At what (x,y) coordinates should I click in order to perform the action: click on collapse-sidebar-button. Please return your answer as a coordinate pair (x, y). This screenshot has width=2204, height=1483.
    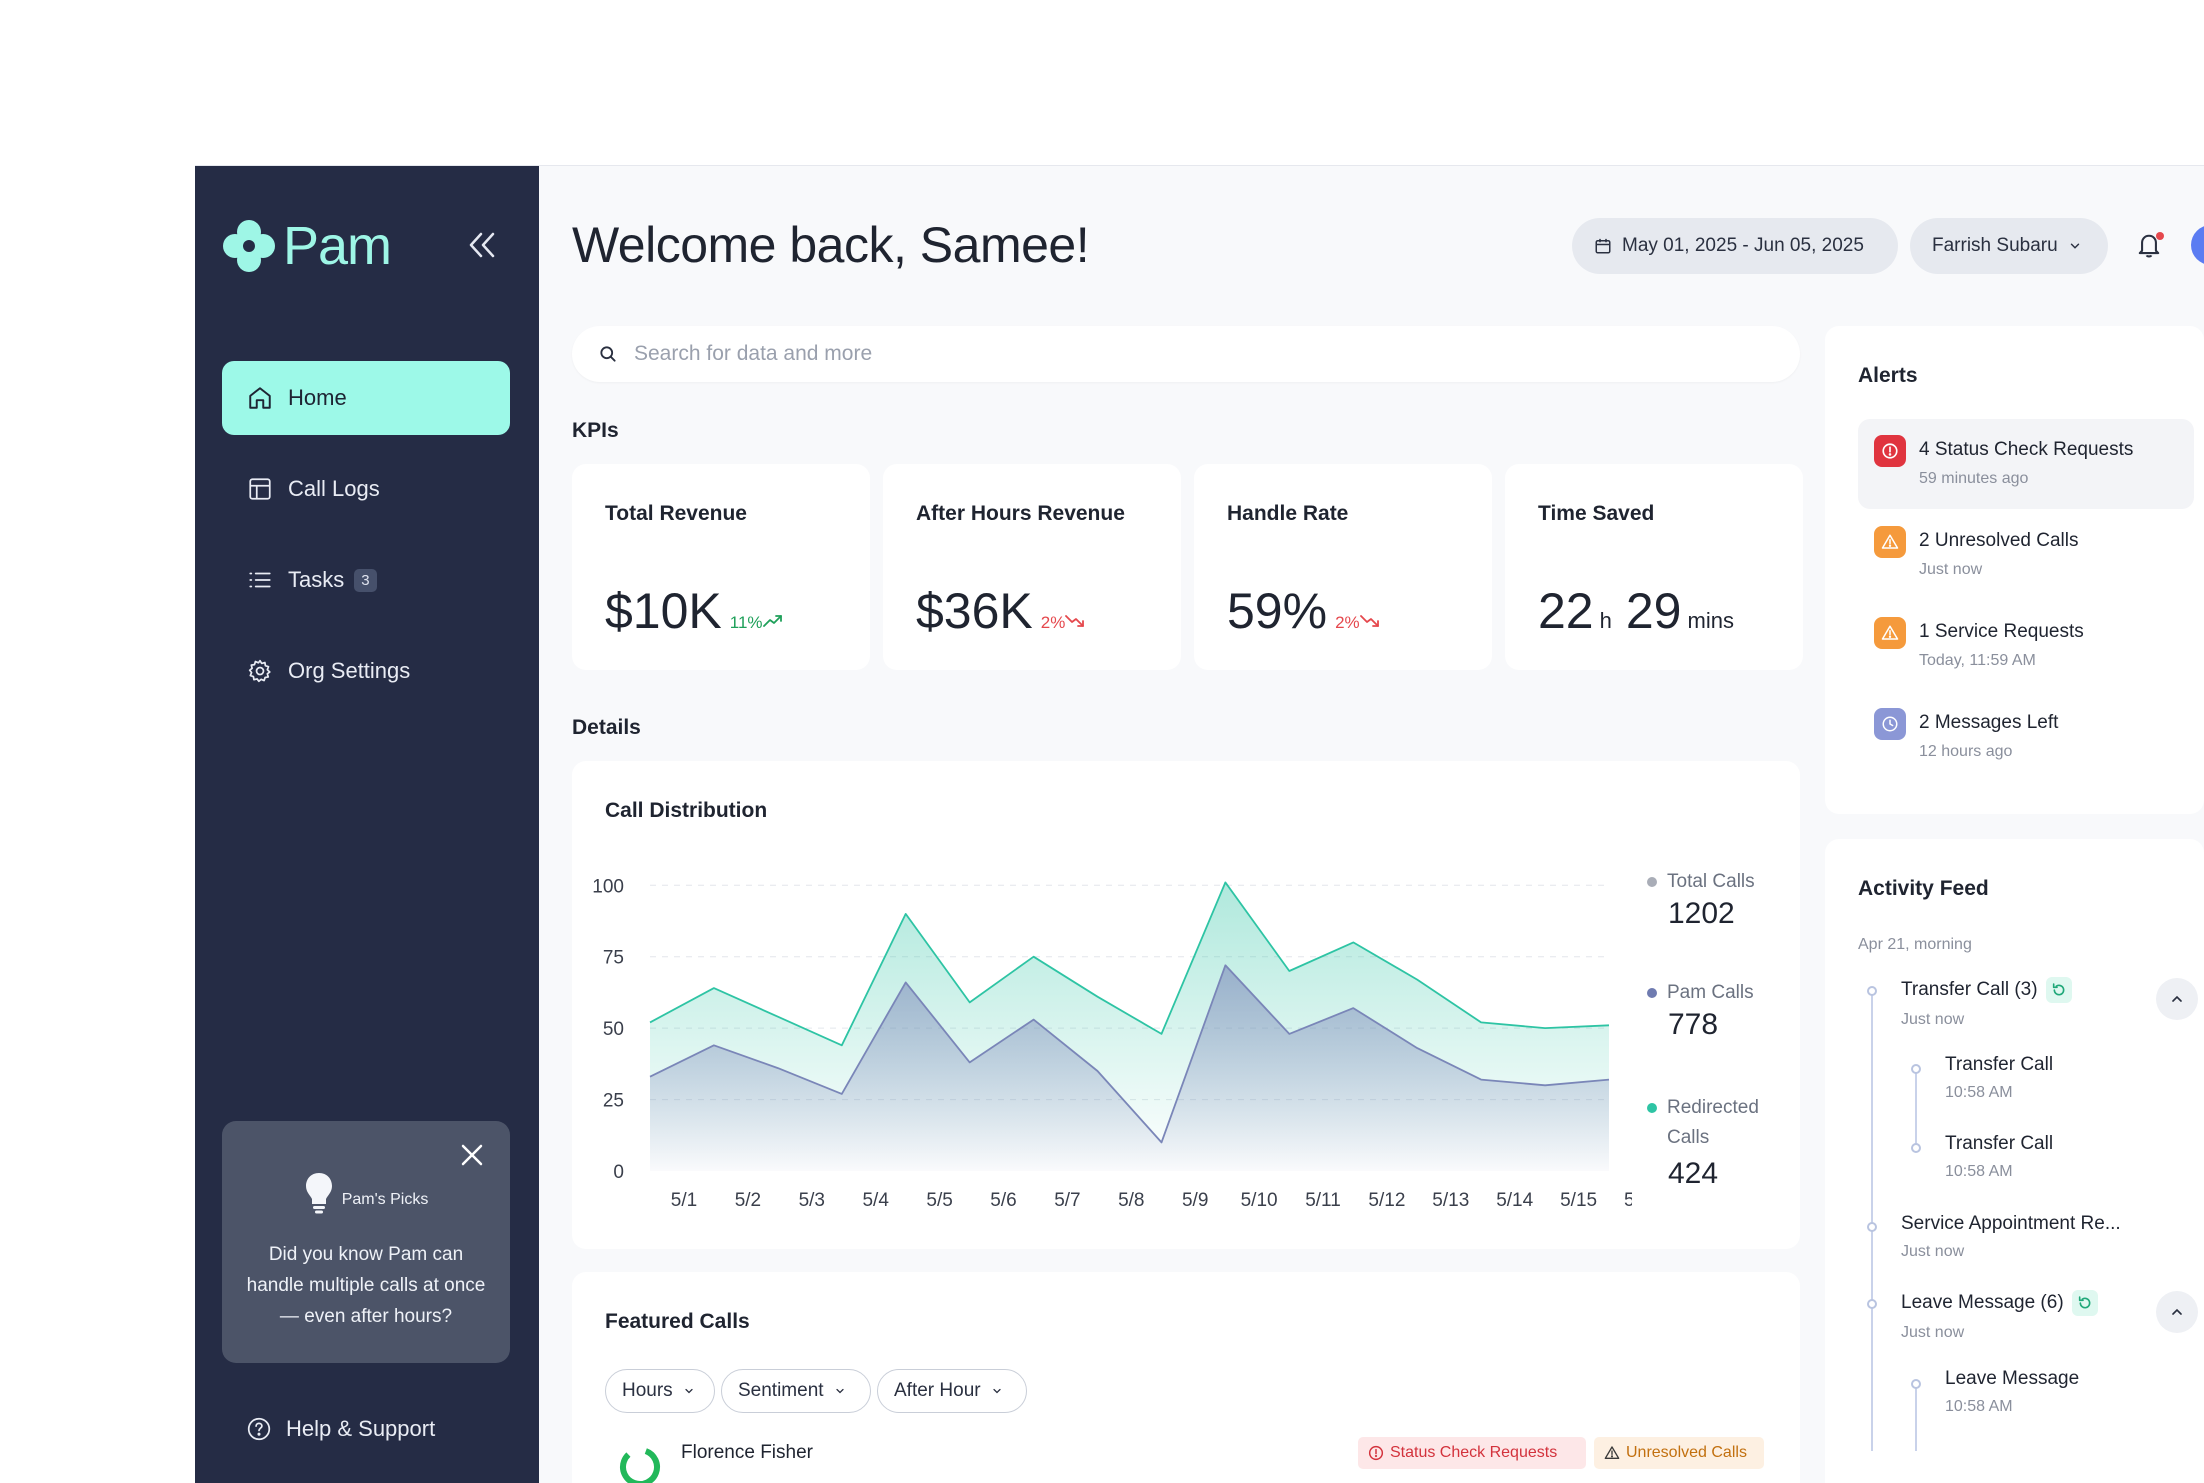
    Looking at the image, I should click on (482, 247).